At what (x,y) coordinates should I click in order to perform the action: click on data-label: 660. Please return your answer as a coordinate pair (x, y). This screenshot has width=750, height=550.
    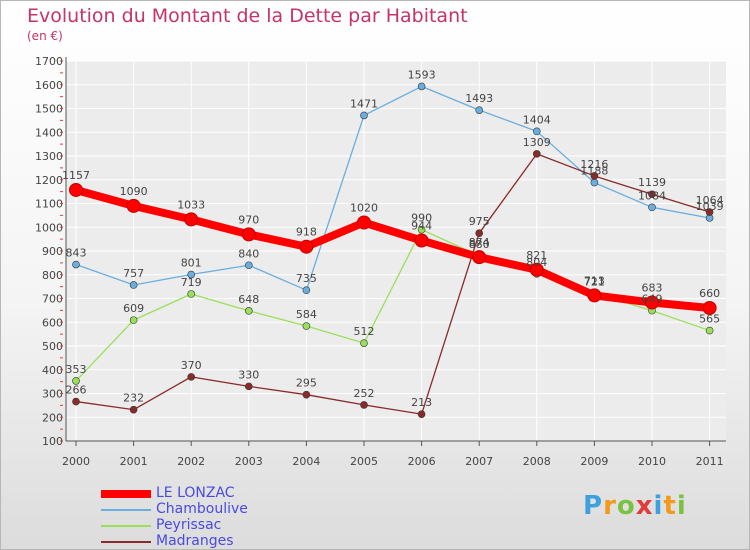
    Looking at the image, I should click on (709, 293).